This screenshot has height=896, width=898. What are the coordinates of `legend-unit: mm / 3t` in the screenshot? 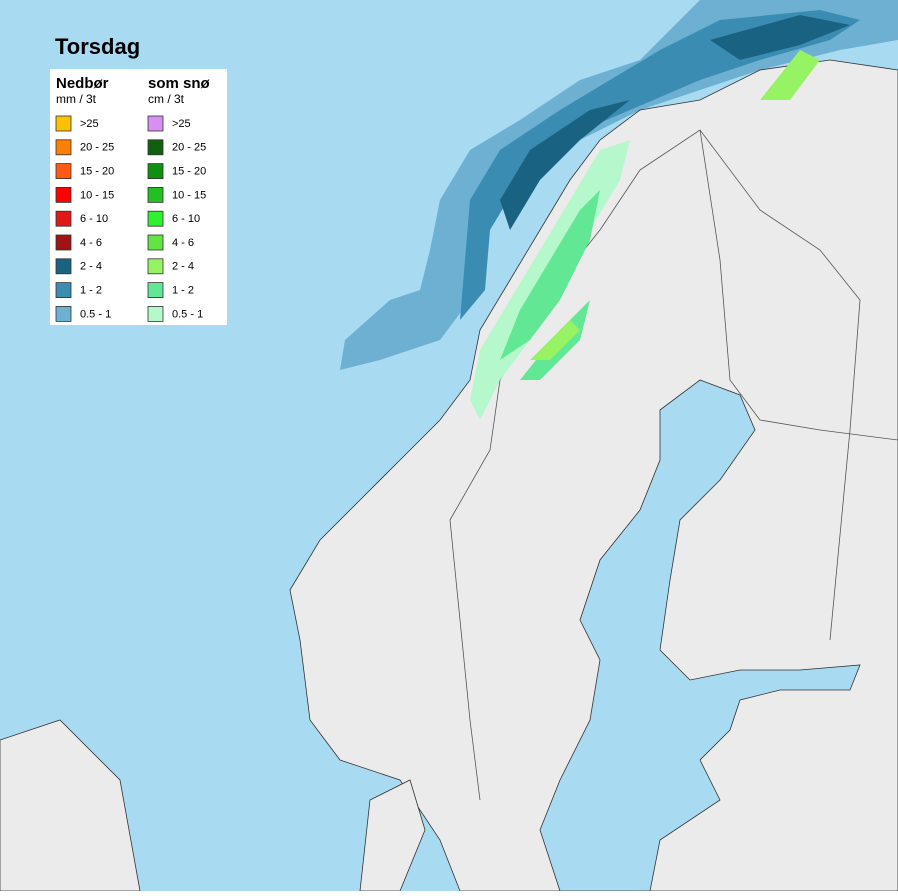 It's located at (76, 99).